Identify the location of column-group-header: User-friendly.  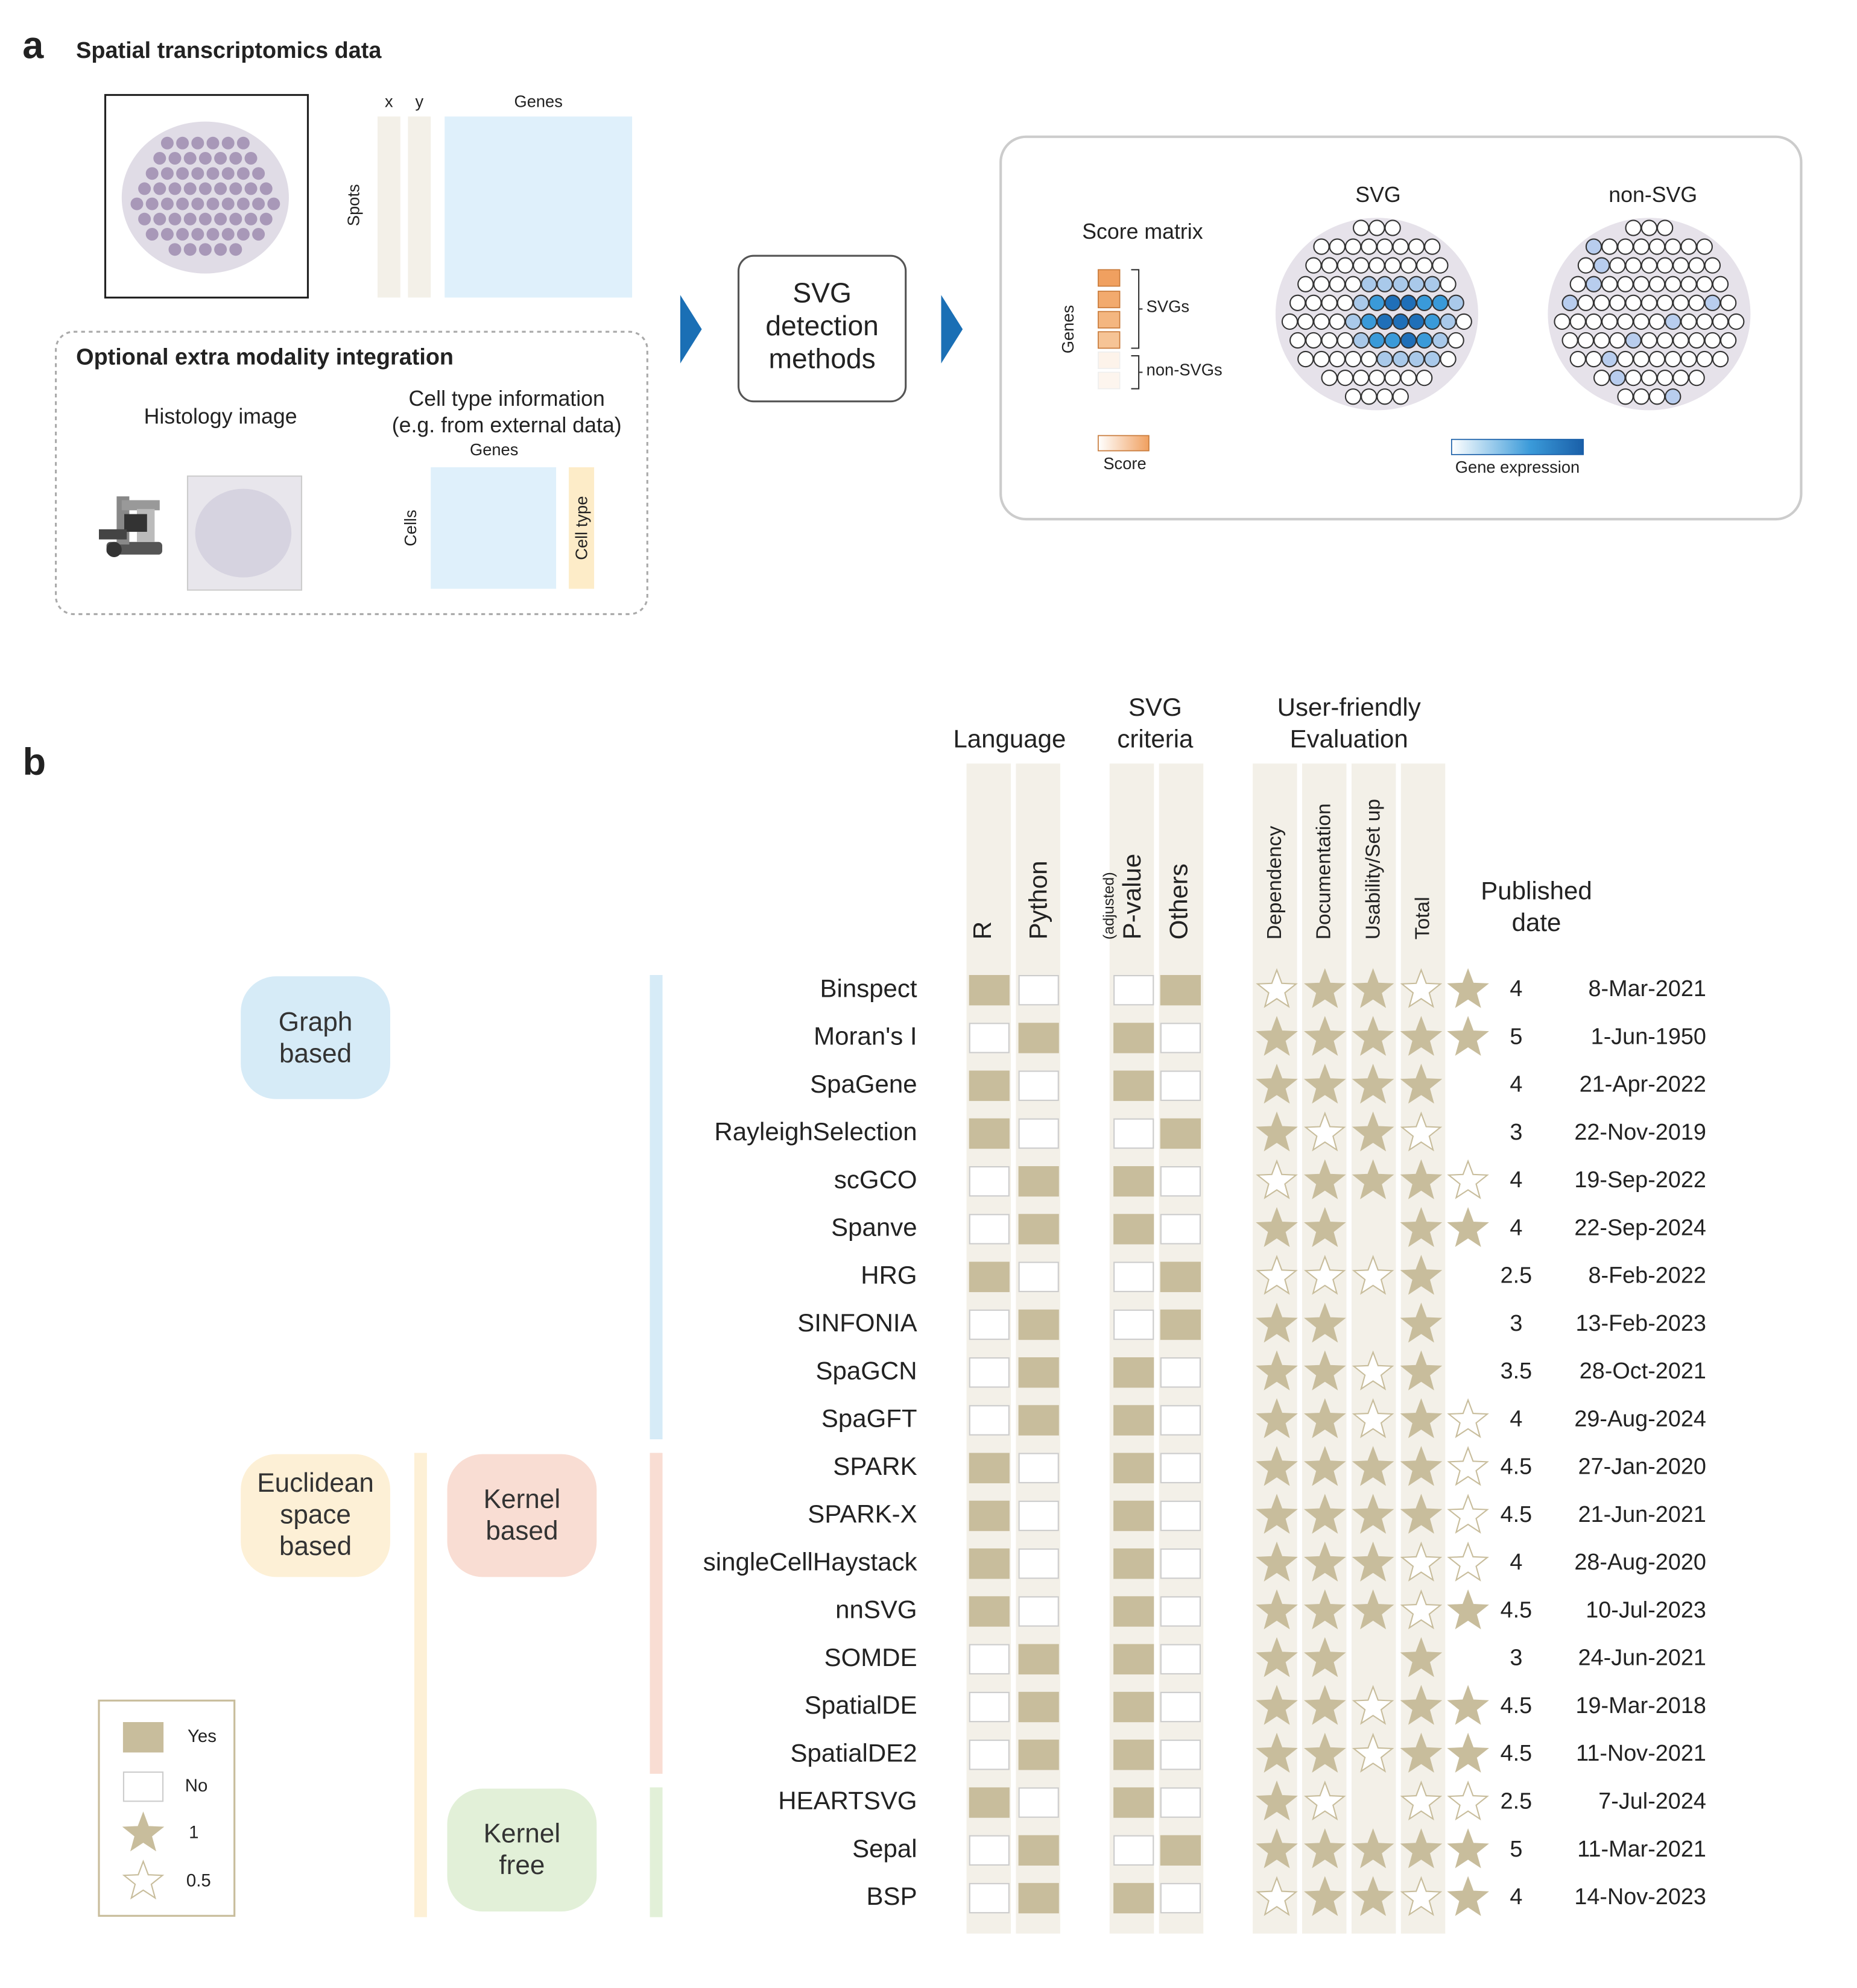
(1349, 707).